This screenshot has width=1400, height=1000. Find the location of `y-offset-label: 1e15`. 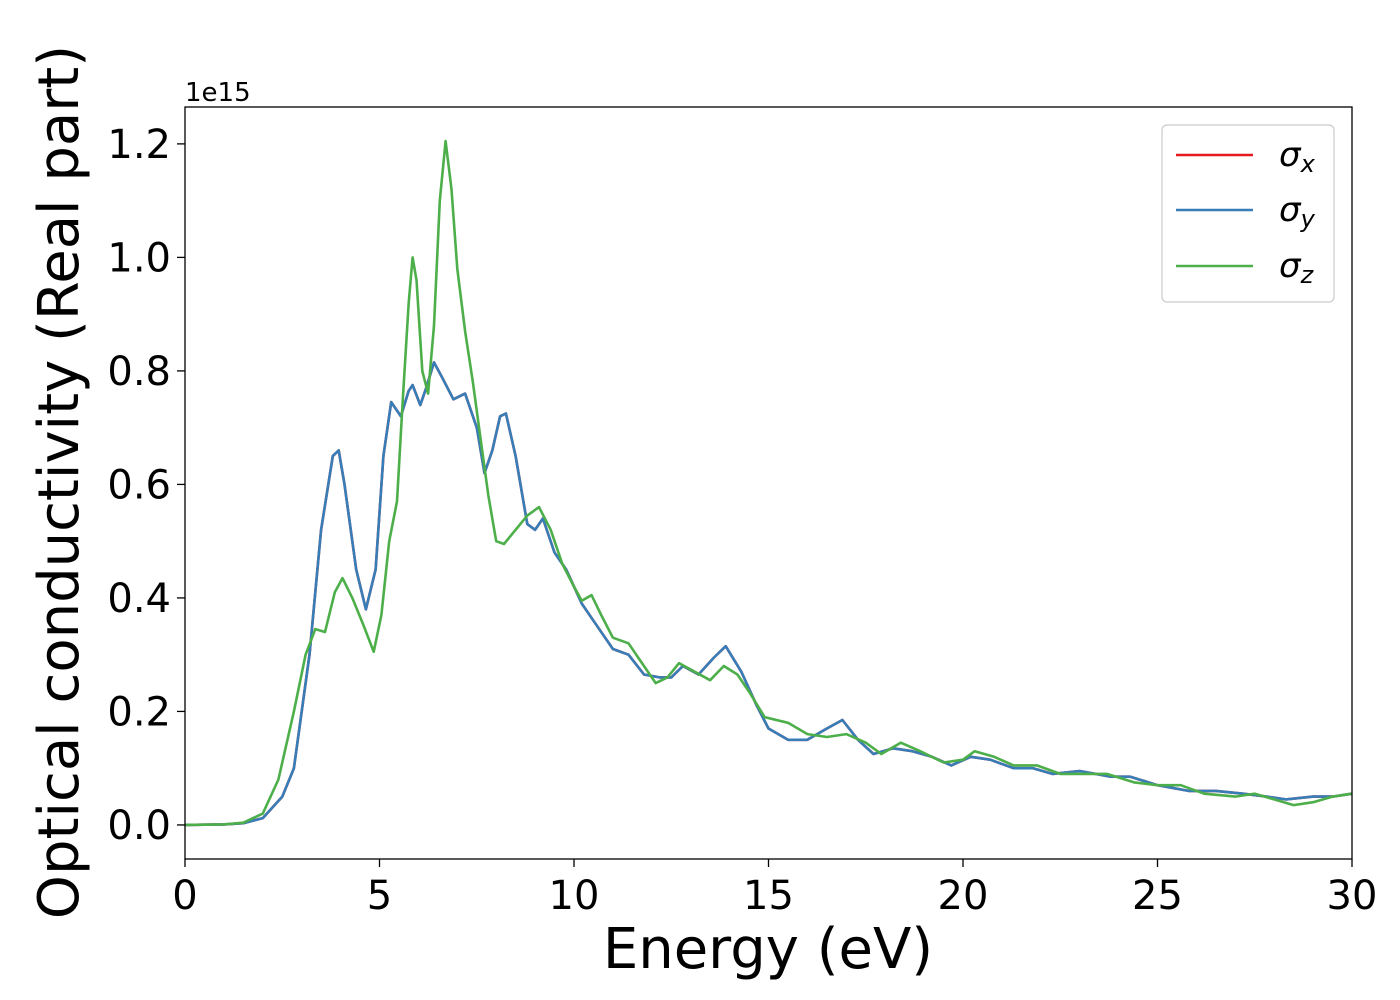

y-offset-label: 1e15 is located at coordinates (218, 93).